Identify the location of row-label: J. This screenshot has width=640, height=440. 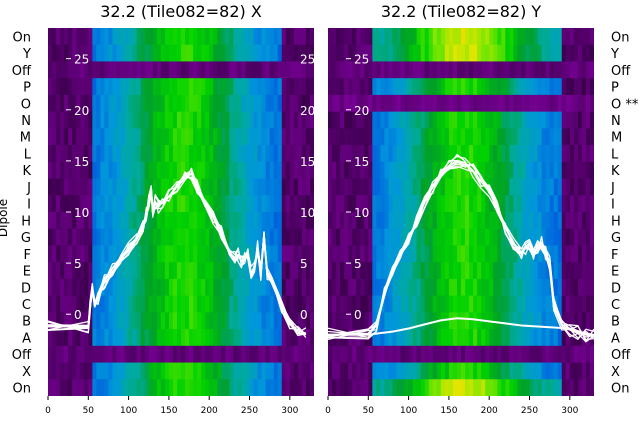
(28, 188).